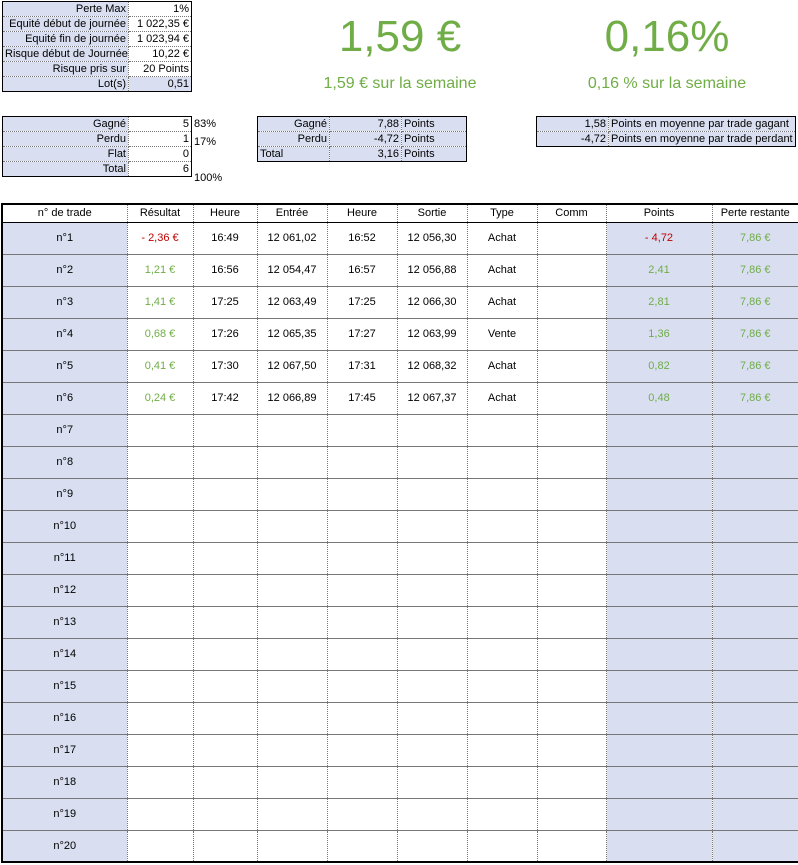 Image resolution: width=798 pixels, height=865 pixels. Describe the element at coordinates (365, 124) in the screenshot. I see `point-value: 7,88` at that location.